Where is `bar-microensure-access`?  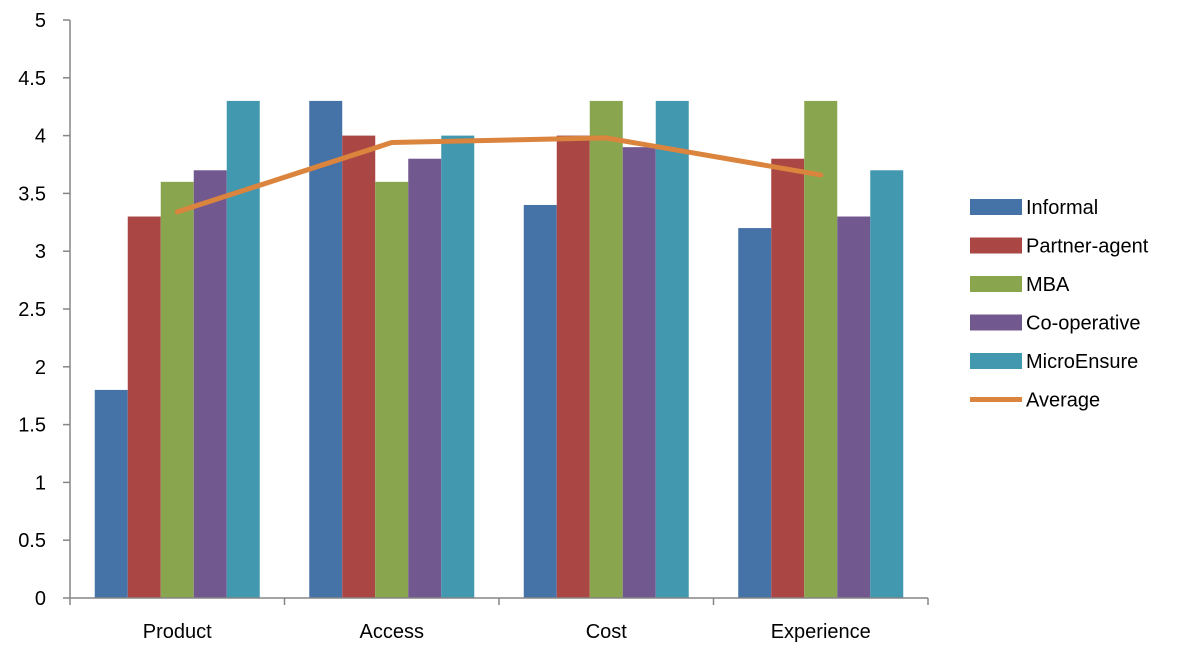 bar-microensure-access is located at coordinates (457, 367).